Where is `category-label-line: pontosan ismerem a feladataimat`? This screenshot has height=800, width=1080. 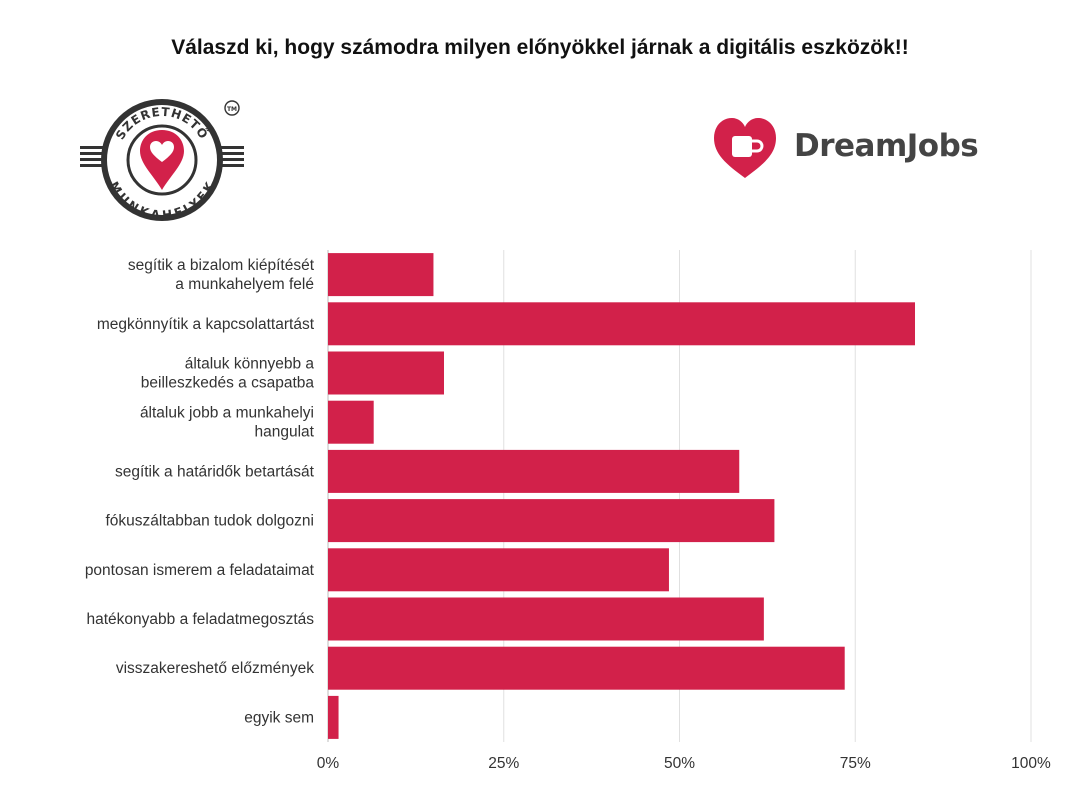
category-label-line: pontosan ismerem a feladataimat is located at coordinates (200, 570).